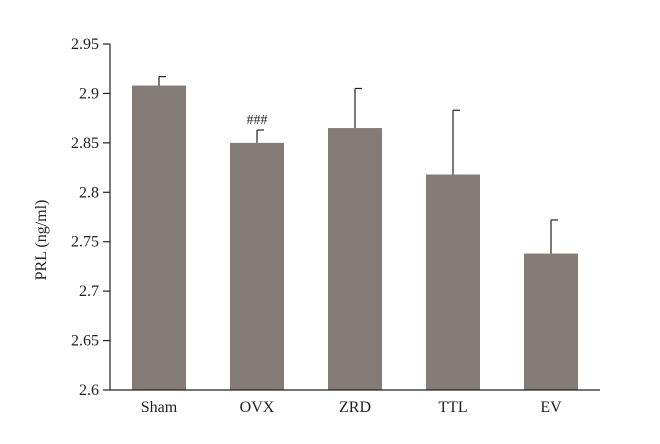 This screenshot has height=444, width=660. Describe the element at coordinates (551, 321) in the screenshot. I see `bar-ev` at that location.